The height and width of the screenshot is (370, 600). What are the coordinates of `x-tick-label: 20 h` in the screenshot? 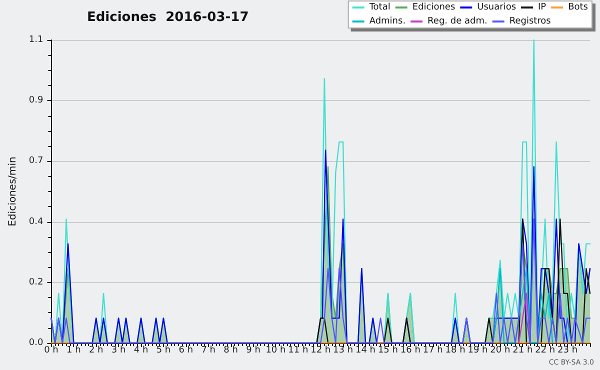 It's located at (500, 351).